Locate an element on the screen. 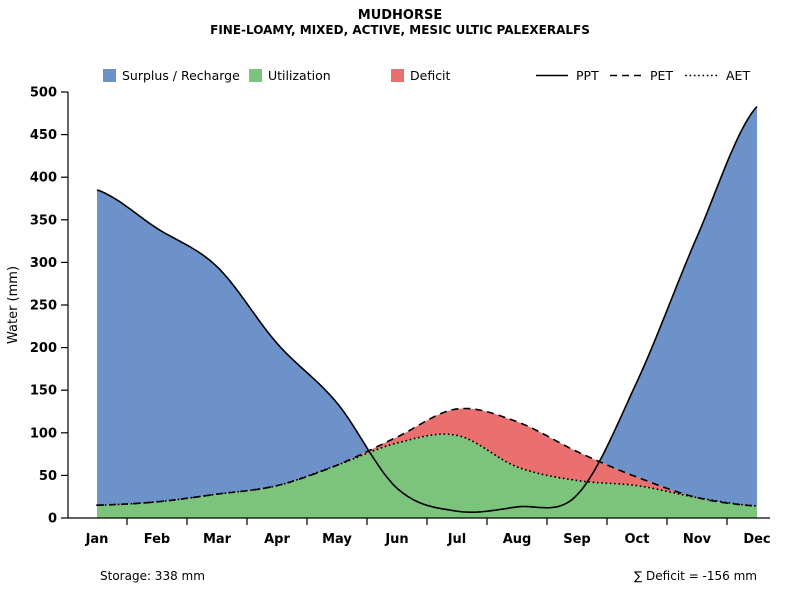 The height and width of the screenshot is (600, 800). svg-text: Jul is located at coordinates (457, 539).